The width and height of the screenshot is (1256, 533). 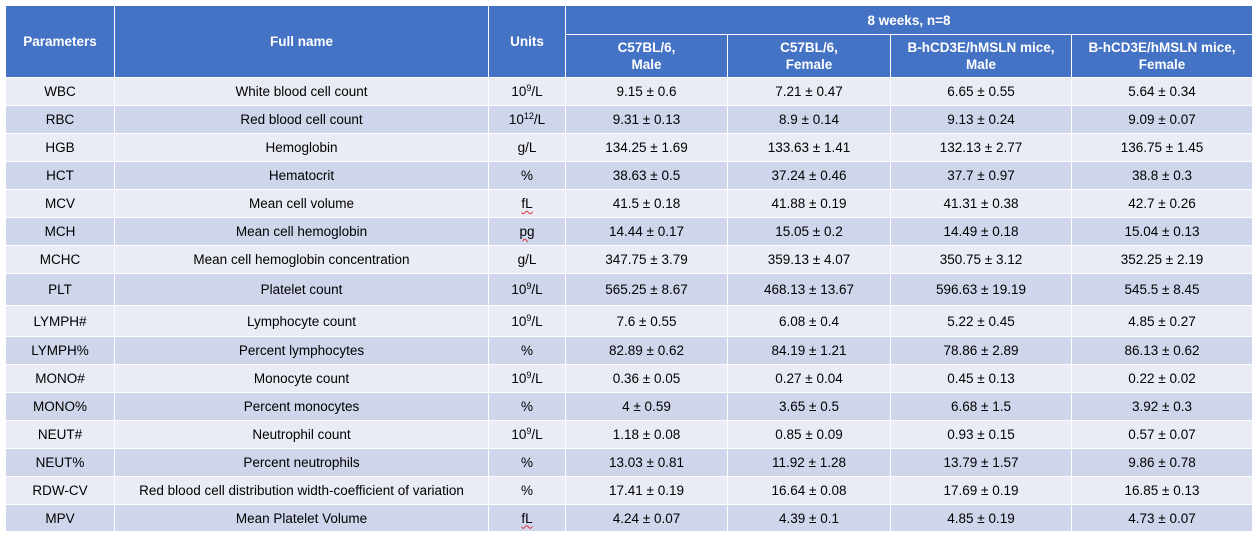 I want to click on cell-value-col-1: 1.18 ± 0.08, so click(x=646, y=434).